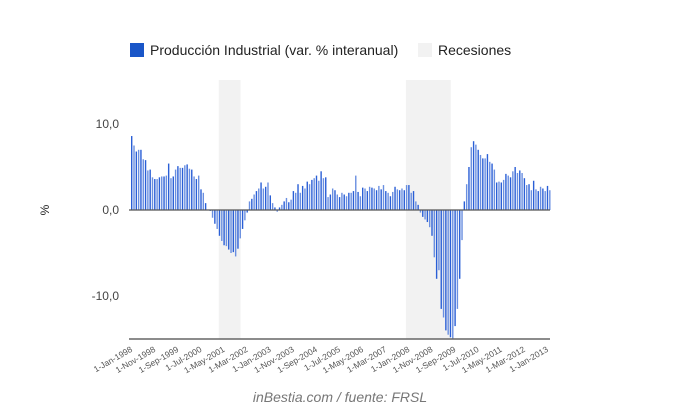  I want to click on legend-item-recesiones: Recesiones, so click(464, 50).